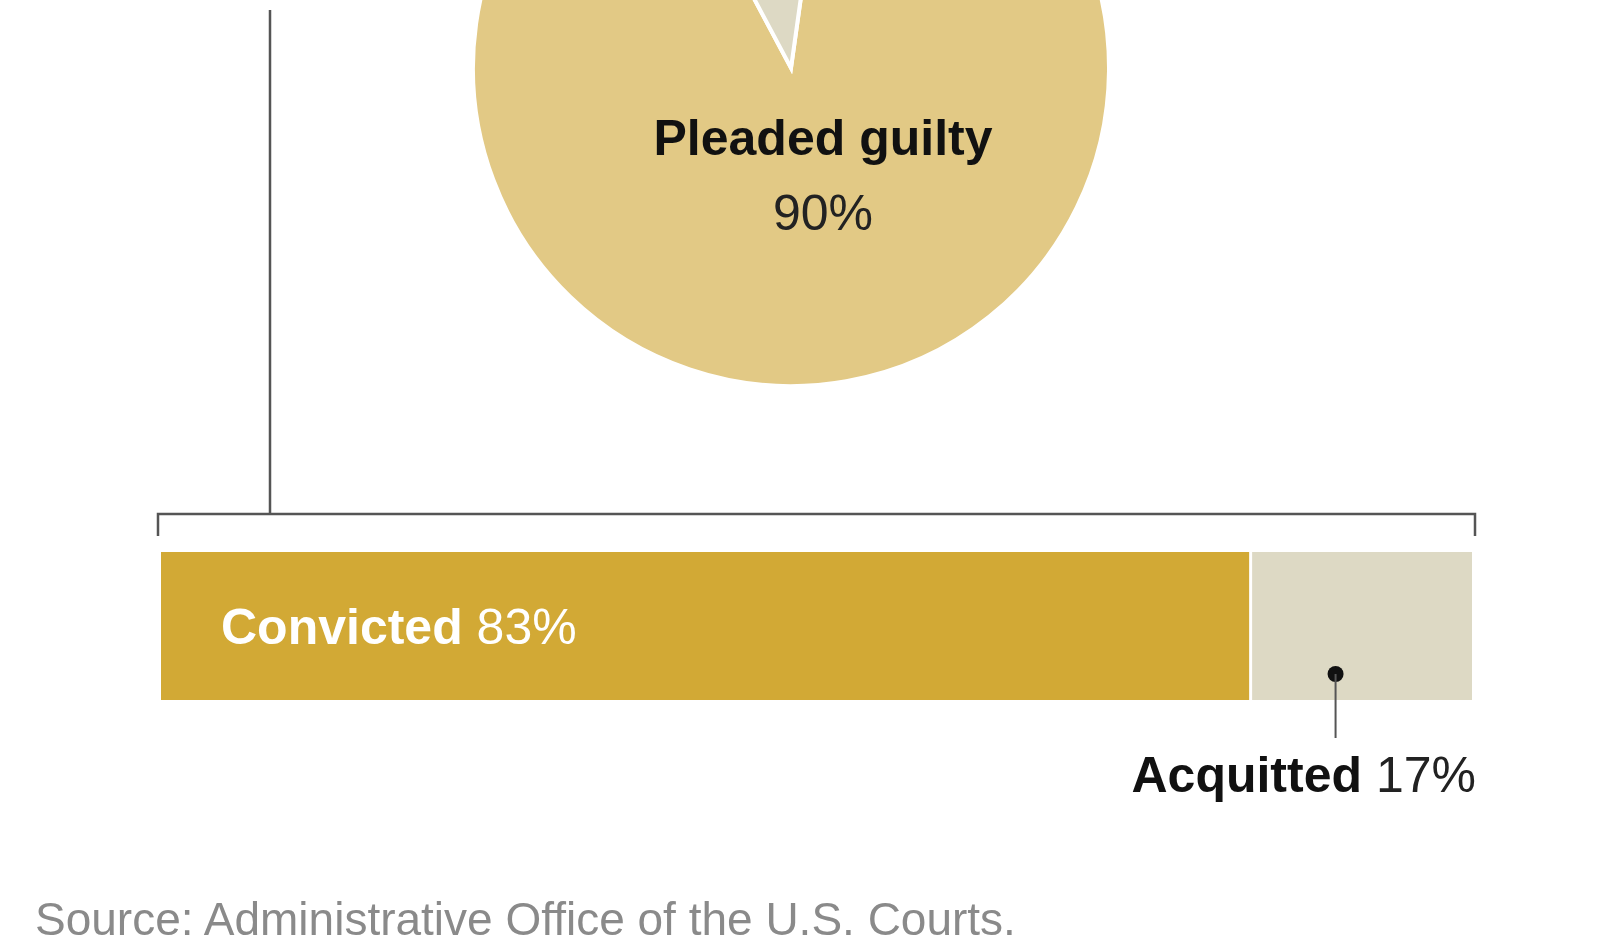 The width and height of the screenshot is (1600, 941). What do you see at coordinates (1253, 775) in the screenshot?
I see `series-label: Acquitted` at bounding box center [1253, 775].